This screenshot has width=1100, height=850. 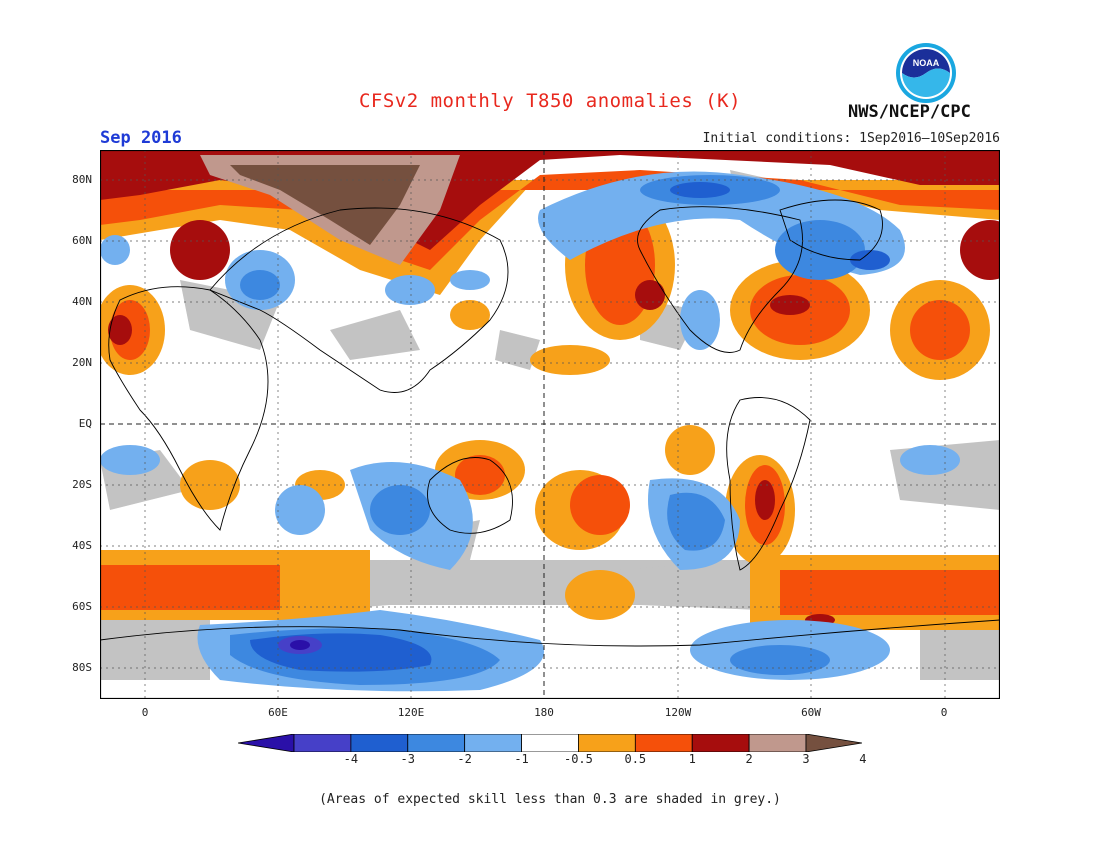 What do you see at coordinates (278, 712) in the screenshot?
I see `lon-label: 60E` at bounding box center [278, 712].